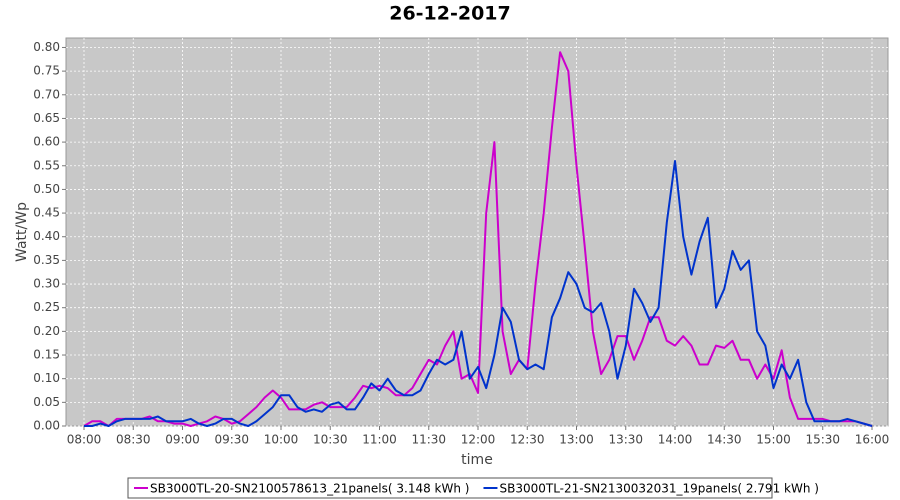 The width and height of the screenshot is (900, 500). I want to click on x-tick-label: 16:00, so click(872, 440).